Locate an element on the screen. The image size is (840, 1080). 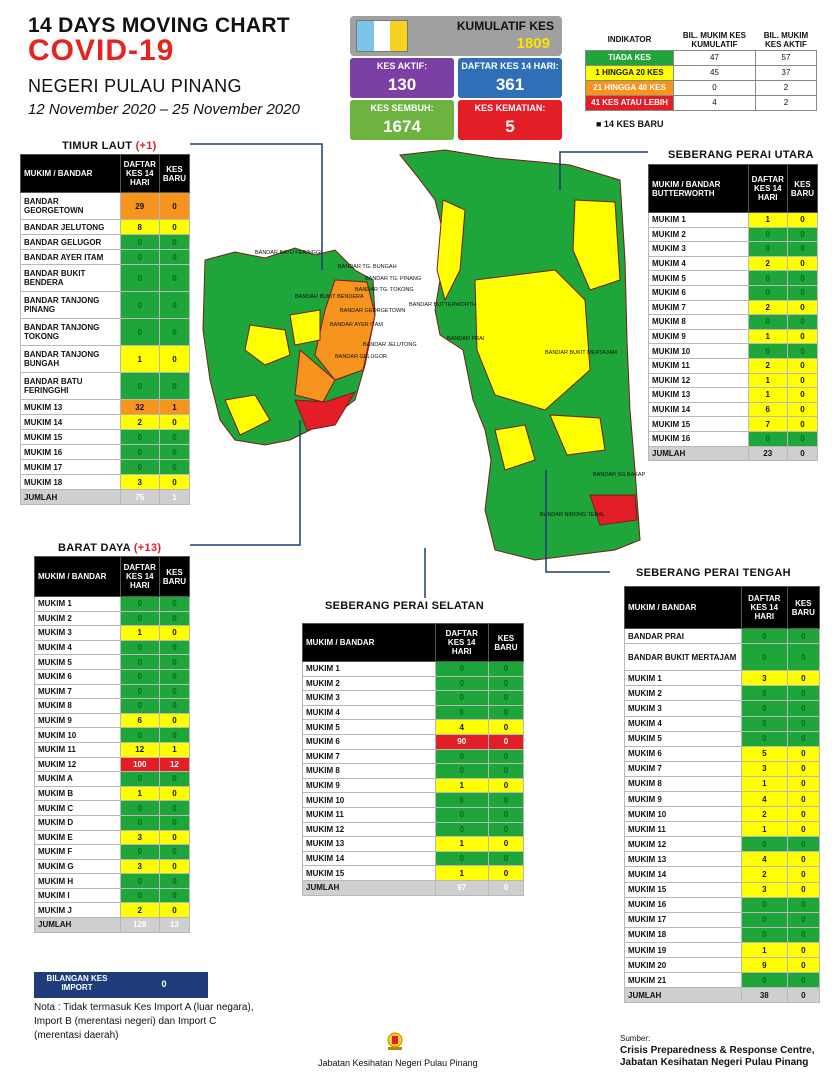
area-name: MUKIM 12 is located at coordinates (77, 764).